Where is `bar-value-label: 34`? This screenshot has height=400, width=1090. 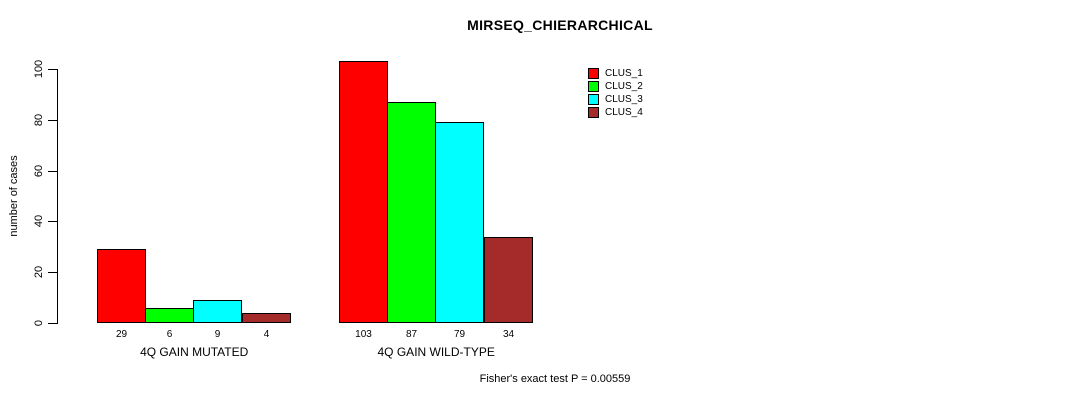
bar-value-label: 34 is located at coordinates (508, 334).